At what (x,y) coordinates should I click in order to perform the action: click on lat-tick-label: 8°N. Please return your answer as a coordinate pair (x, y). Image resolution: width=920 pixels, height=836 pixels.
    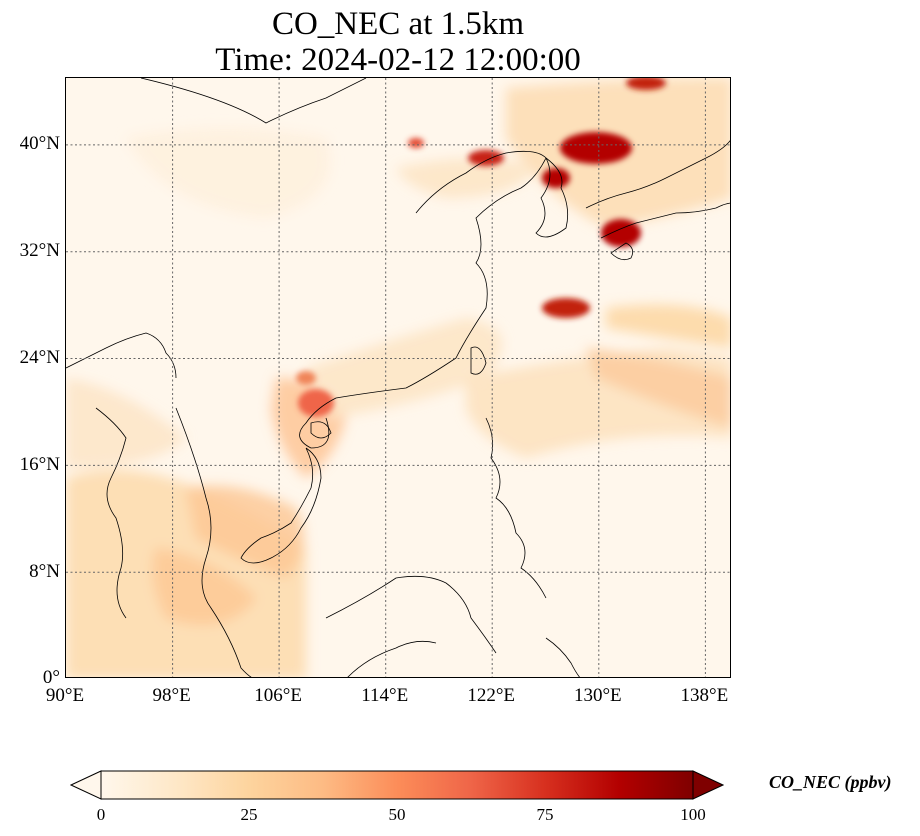
    Looking at the image, I should click on (44, 571).